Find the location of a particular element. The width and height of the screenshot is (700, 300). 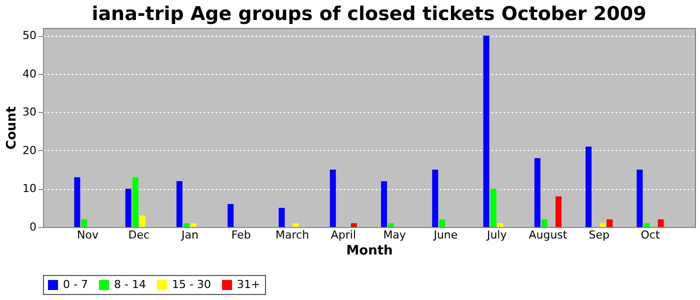

x-tick-label: Sep is located at coordinates (599, 235).